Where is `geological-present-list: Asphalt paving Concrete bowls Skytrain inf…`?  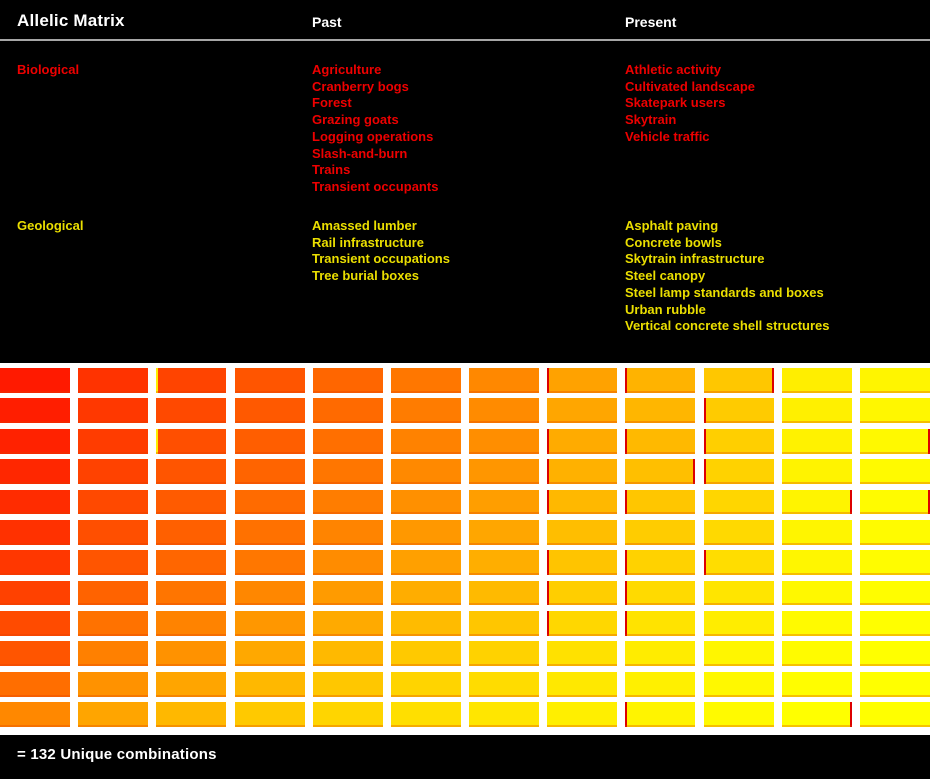
geological-present-list: Asphalt paving Concrete bowls Skytrain inf… is located at coordinates (727, 276).